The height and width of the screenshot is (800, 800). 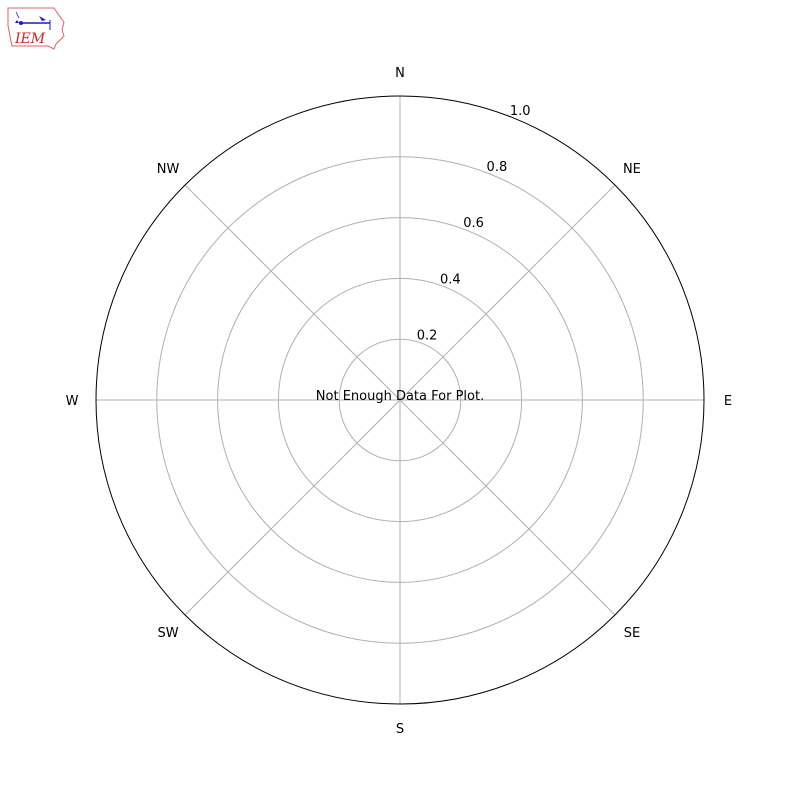 I want to click on radial-tick-label: 0.4, so click(x=450, y=279).